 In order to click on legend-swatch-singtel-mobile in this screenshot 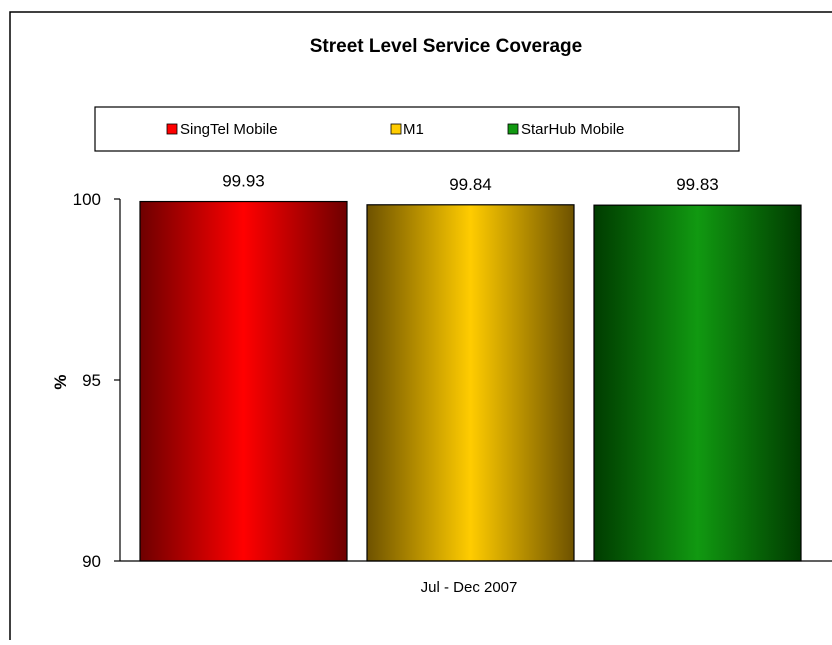, I will do `click(172, 129)`.